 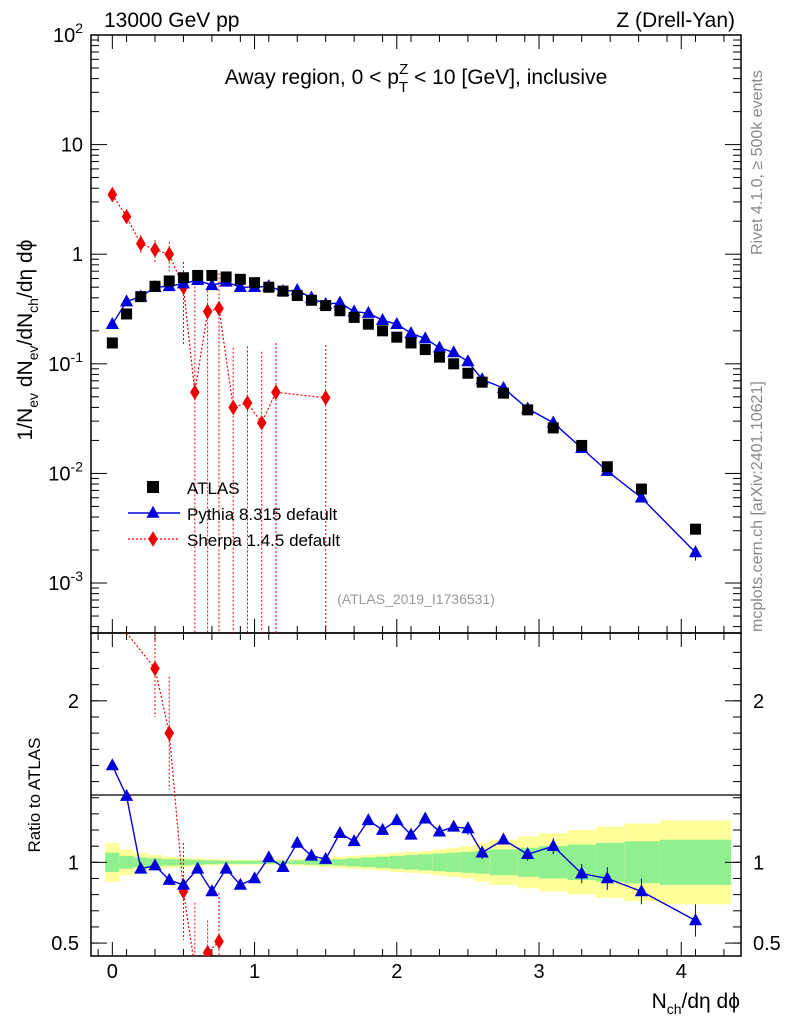 I want to click on y-axis-label-part3: /dN, so click(x=25, y=329).